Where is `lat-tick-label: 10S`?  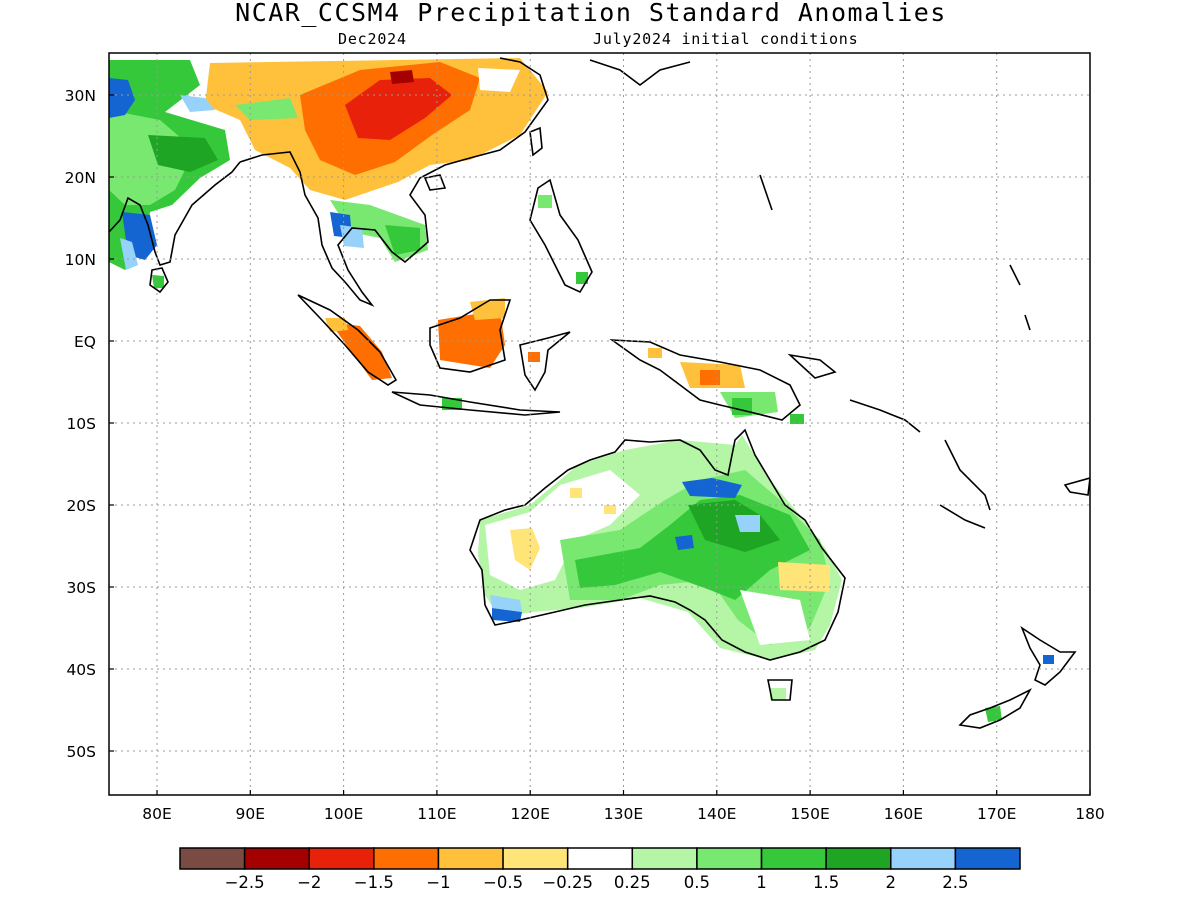
lat-tick-label: 10S is located at coordinates (81, 424).